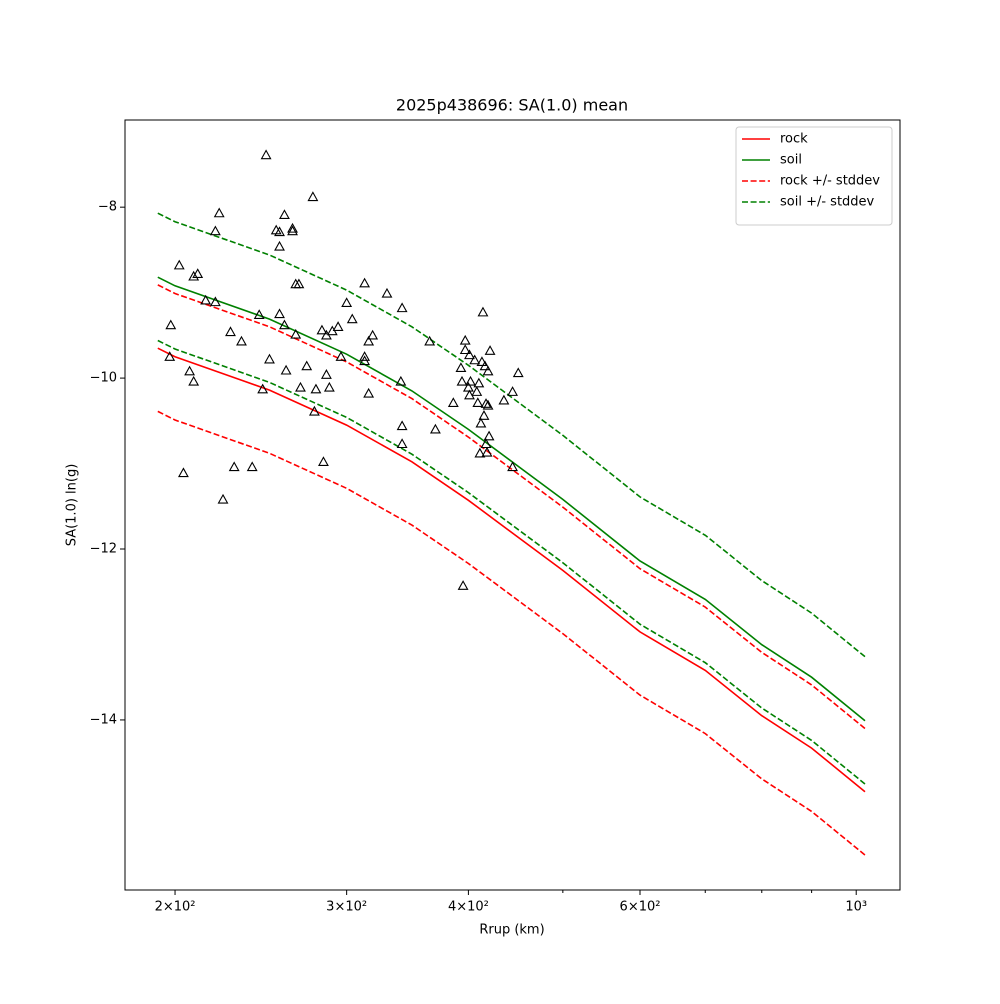  Describe the element at coordinates (72, 505) in the screenshot. I see `y-axis-label: SA(1.0) ln(g)` at that location.